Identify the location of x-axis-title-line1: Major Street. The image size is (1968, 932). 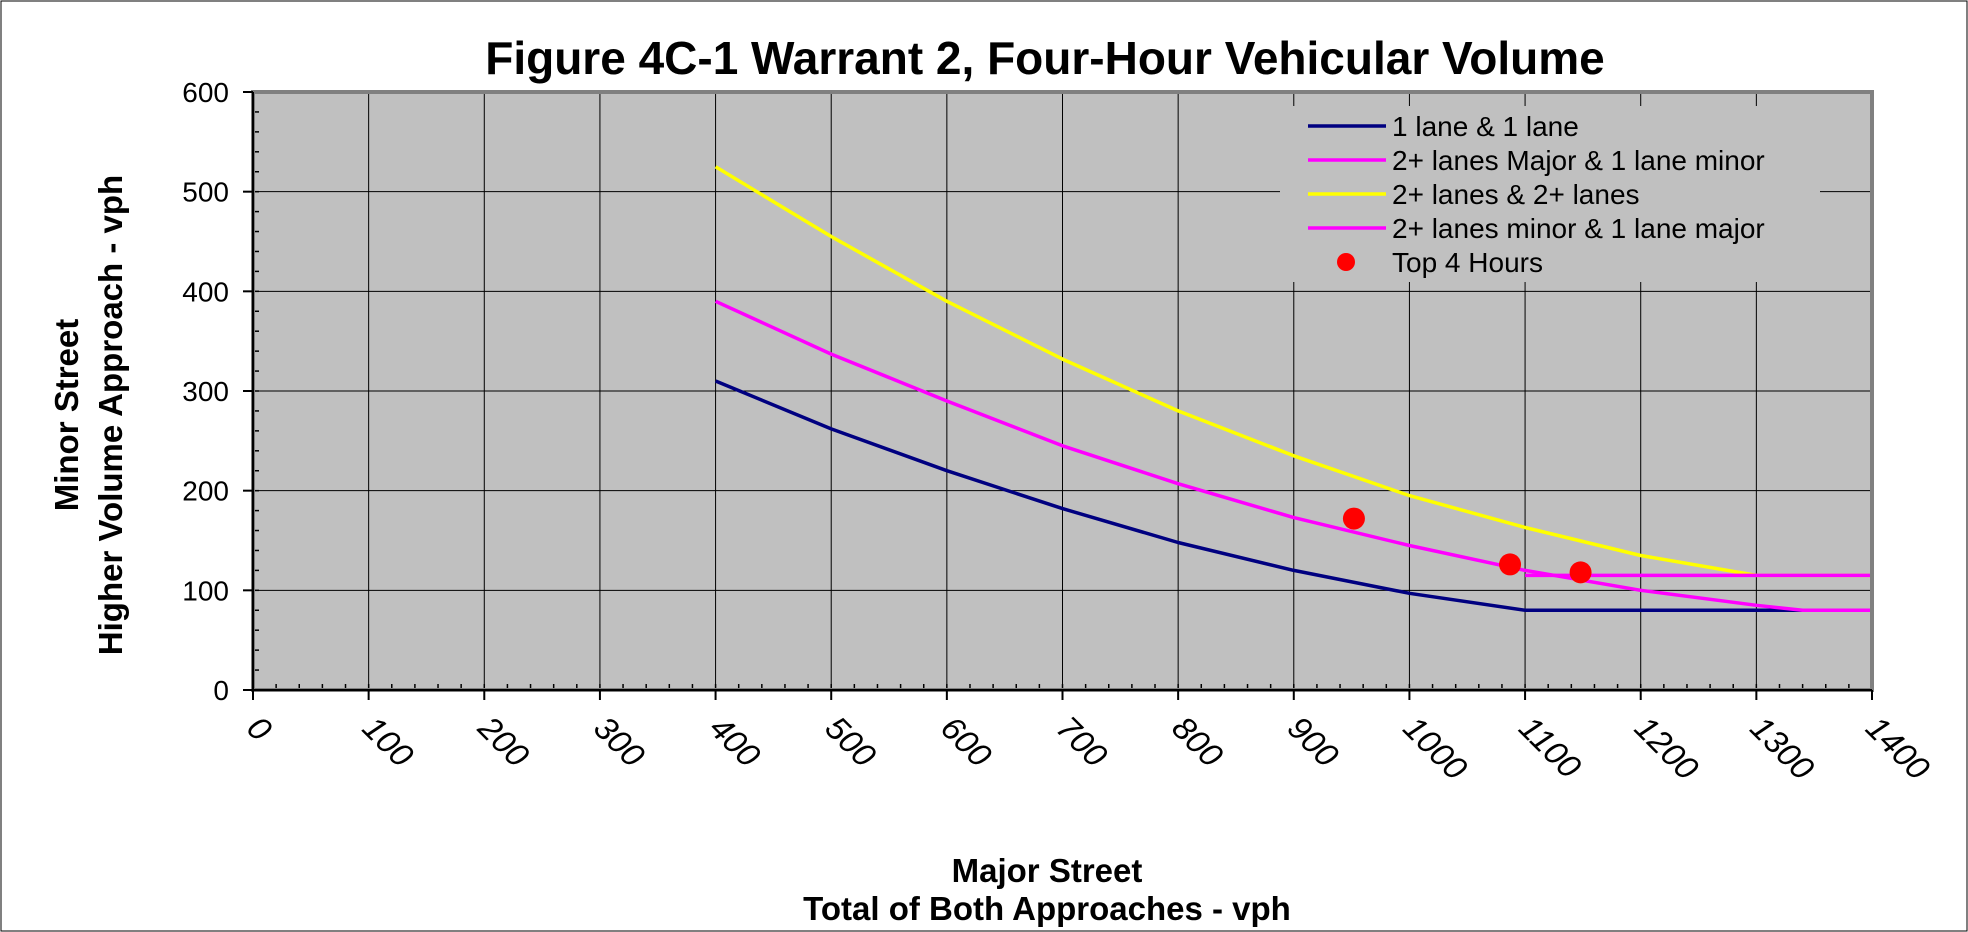
(1047, 870).